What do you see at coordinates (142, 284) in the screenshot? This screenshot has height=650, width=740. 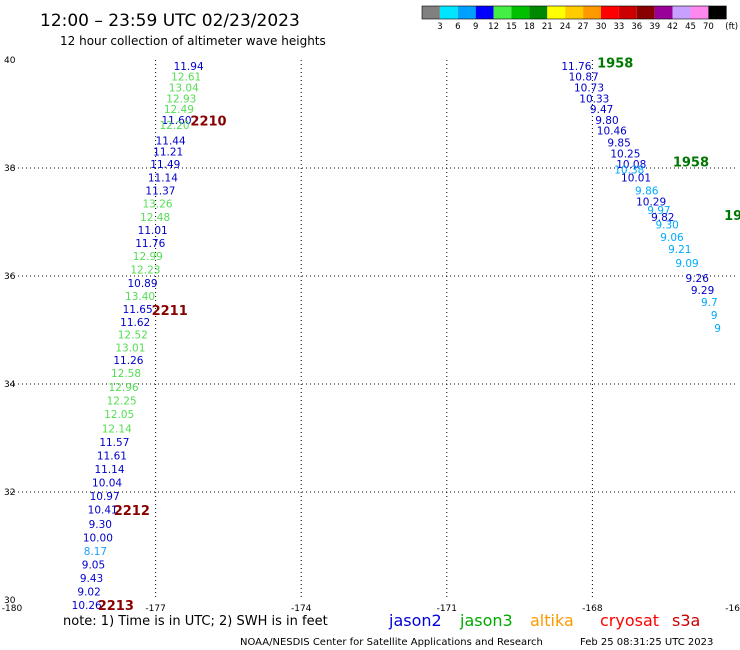 I see `wave-height-value: 10.89` at bounding box center [142, 284].